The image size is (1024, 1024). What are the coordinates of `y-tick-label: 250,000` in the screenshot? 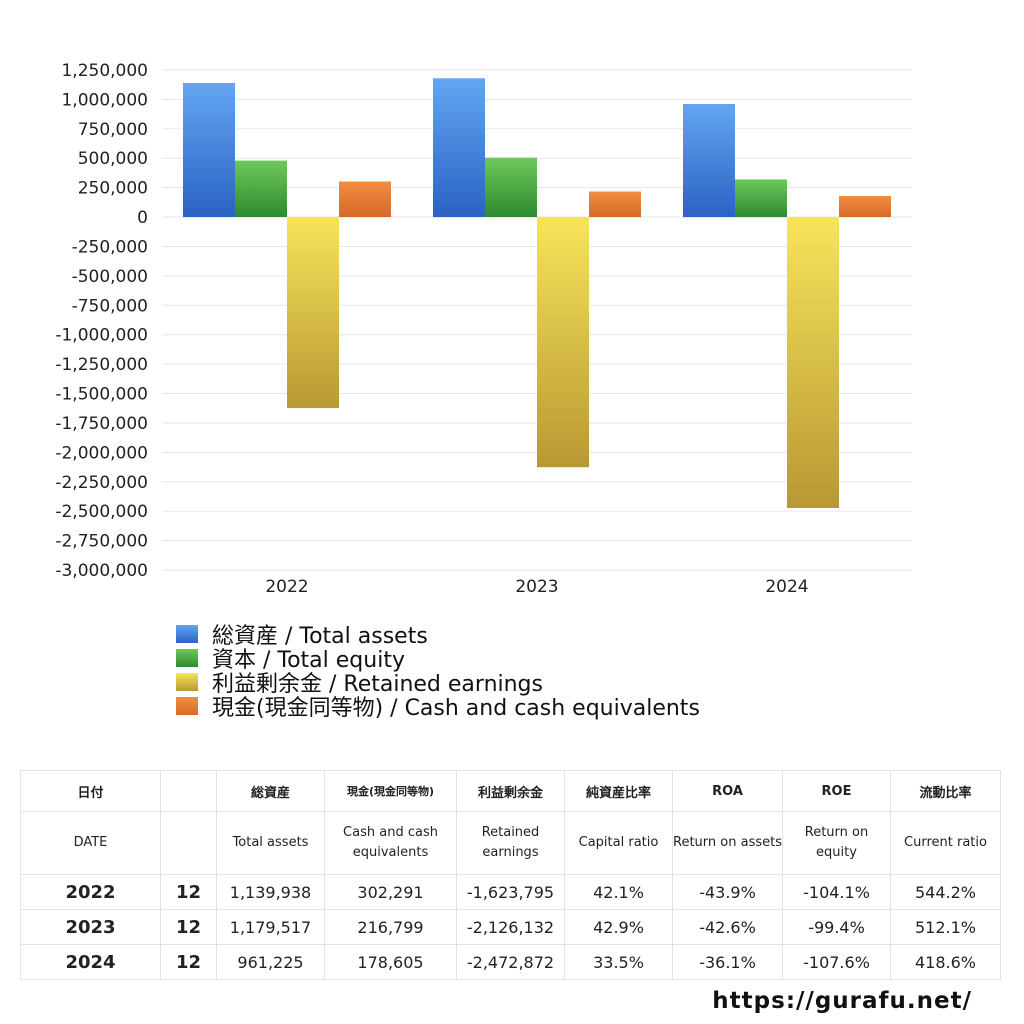 It's located at (113, 189).